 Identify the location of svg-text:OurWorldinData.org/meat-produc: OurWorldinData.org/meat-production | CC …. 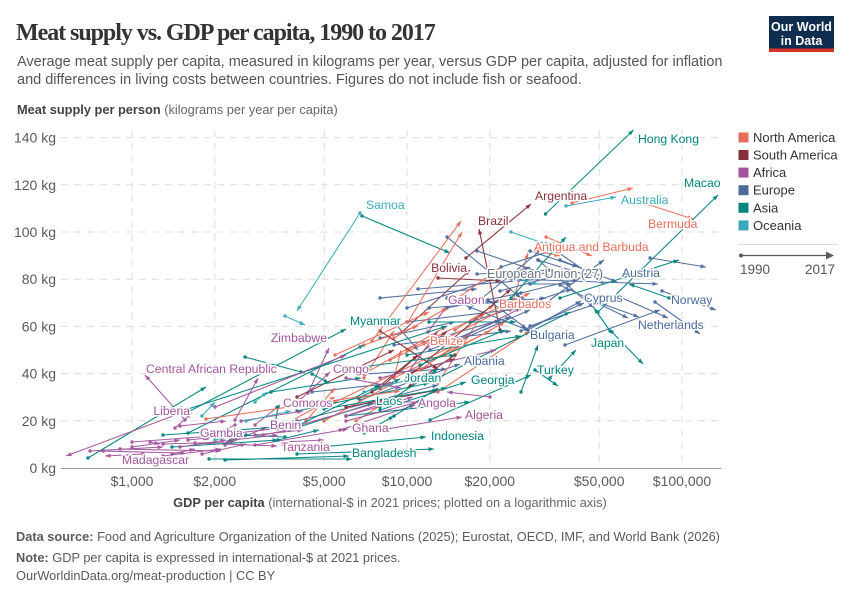
(146, 575).